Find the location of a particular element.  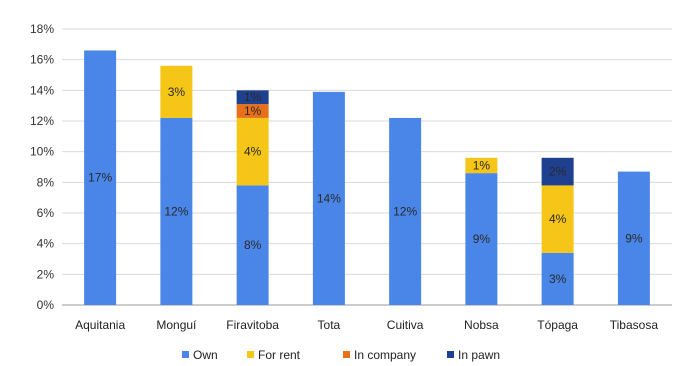

y-axis-ticks: 0% 2% 4% 6% 8% 10% 12% 14% 16% 18% is located at coordinates (42, 167).